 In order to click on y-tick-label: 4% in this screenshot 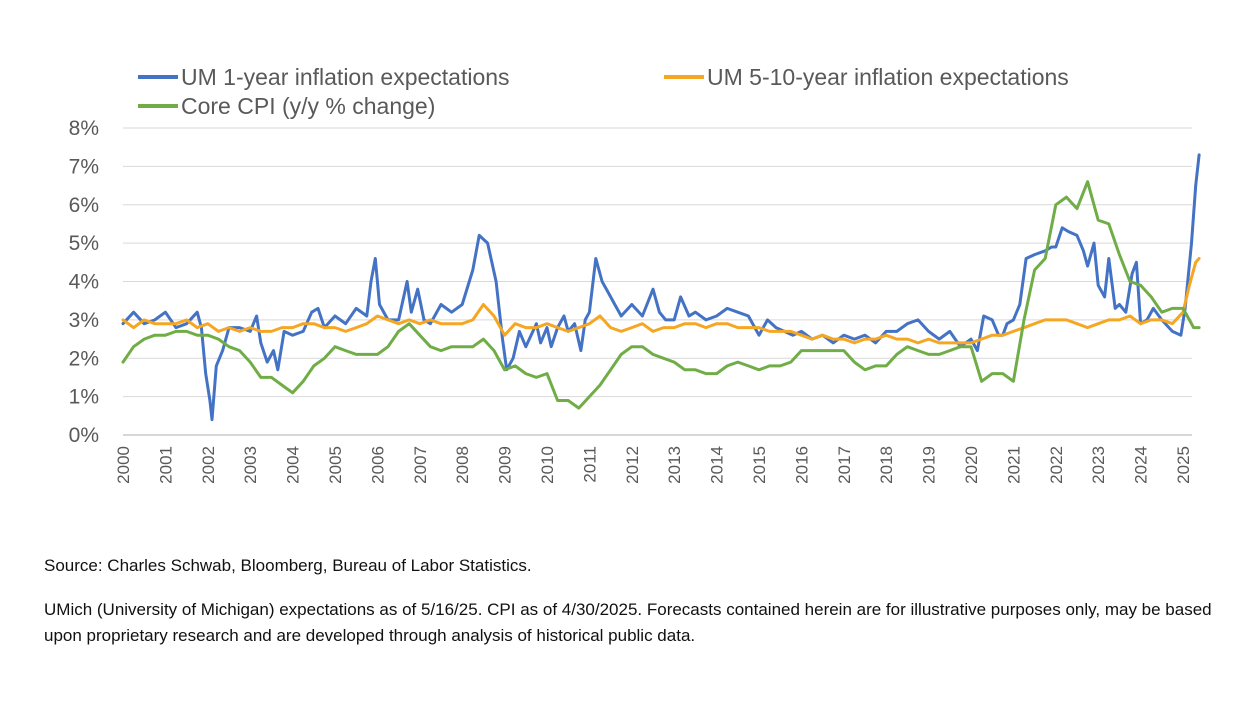, I will do `click(84, 282)`.